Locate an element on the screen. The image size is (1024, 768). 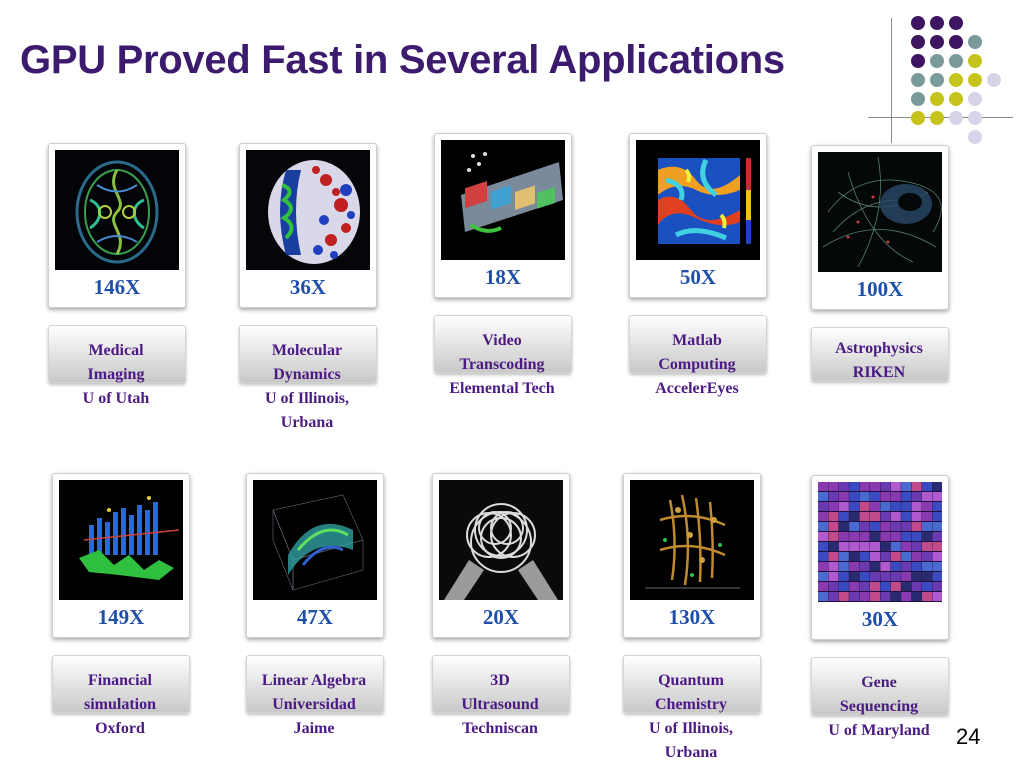
image-frame: 20X is located at coordinates (501, 555).